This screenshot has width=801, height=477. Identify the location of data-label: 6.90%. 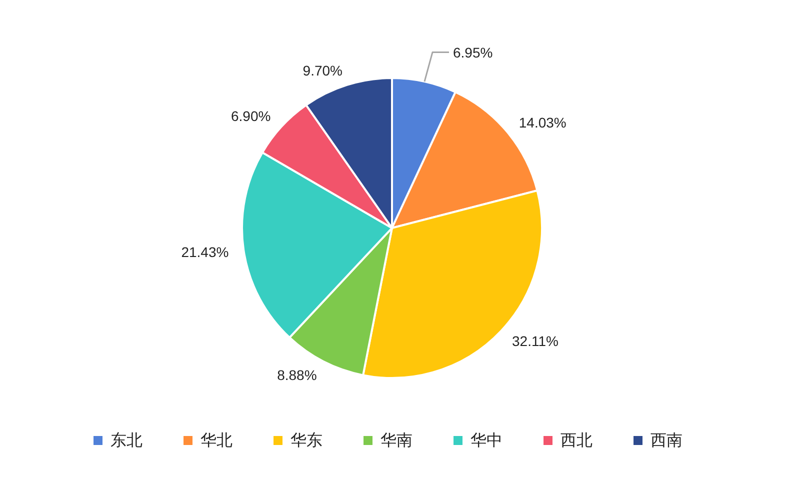
(250, 116).